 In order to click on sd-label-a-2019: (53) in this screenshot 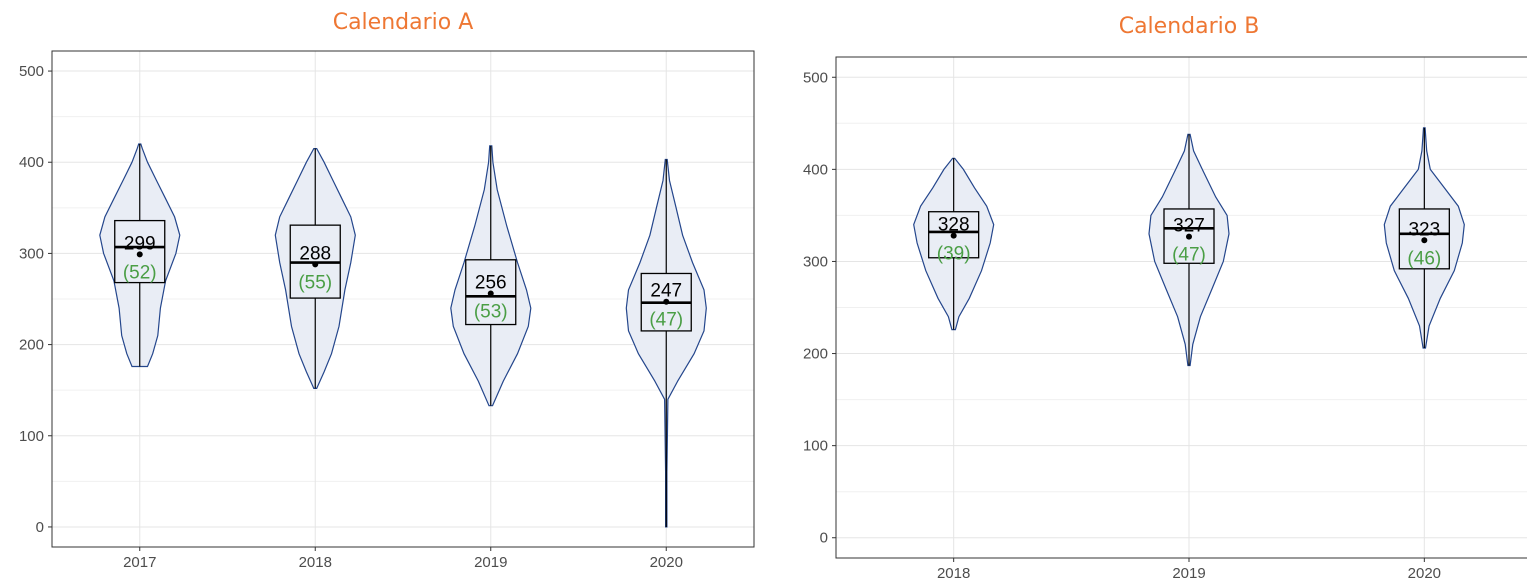, I will do `click(491, 312)`.